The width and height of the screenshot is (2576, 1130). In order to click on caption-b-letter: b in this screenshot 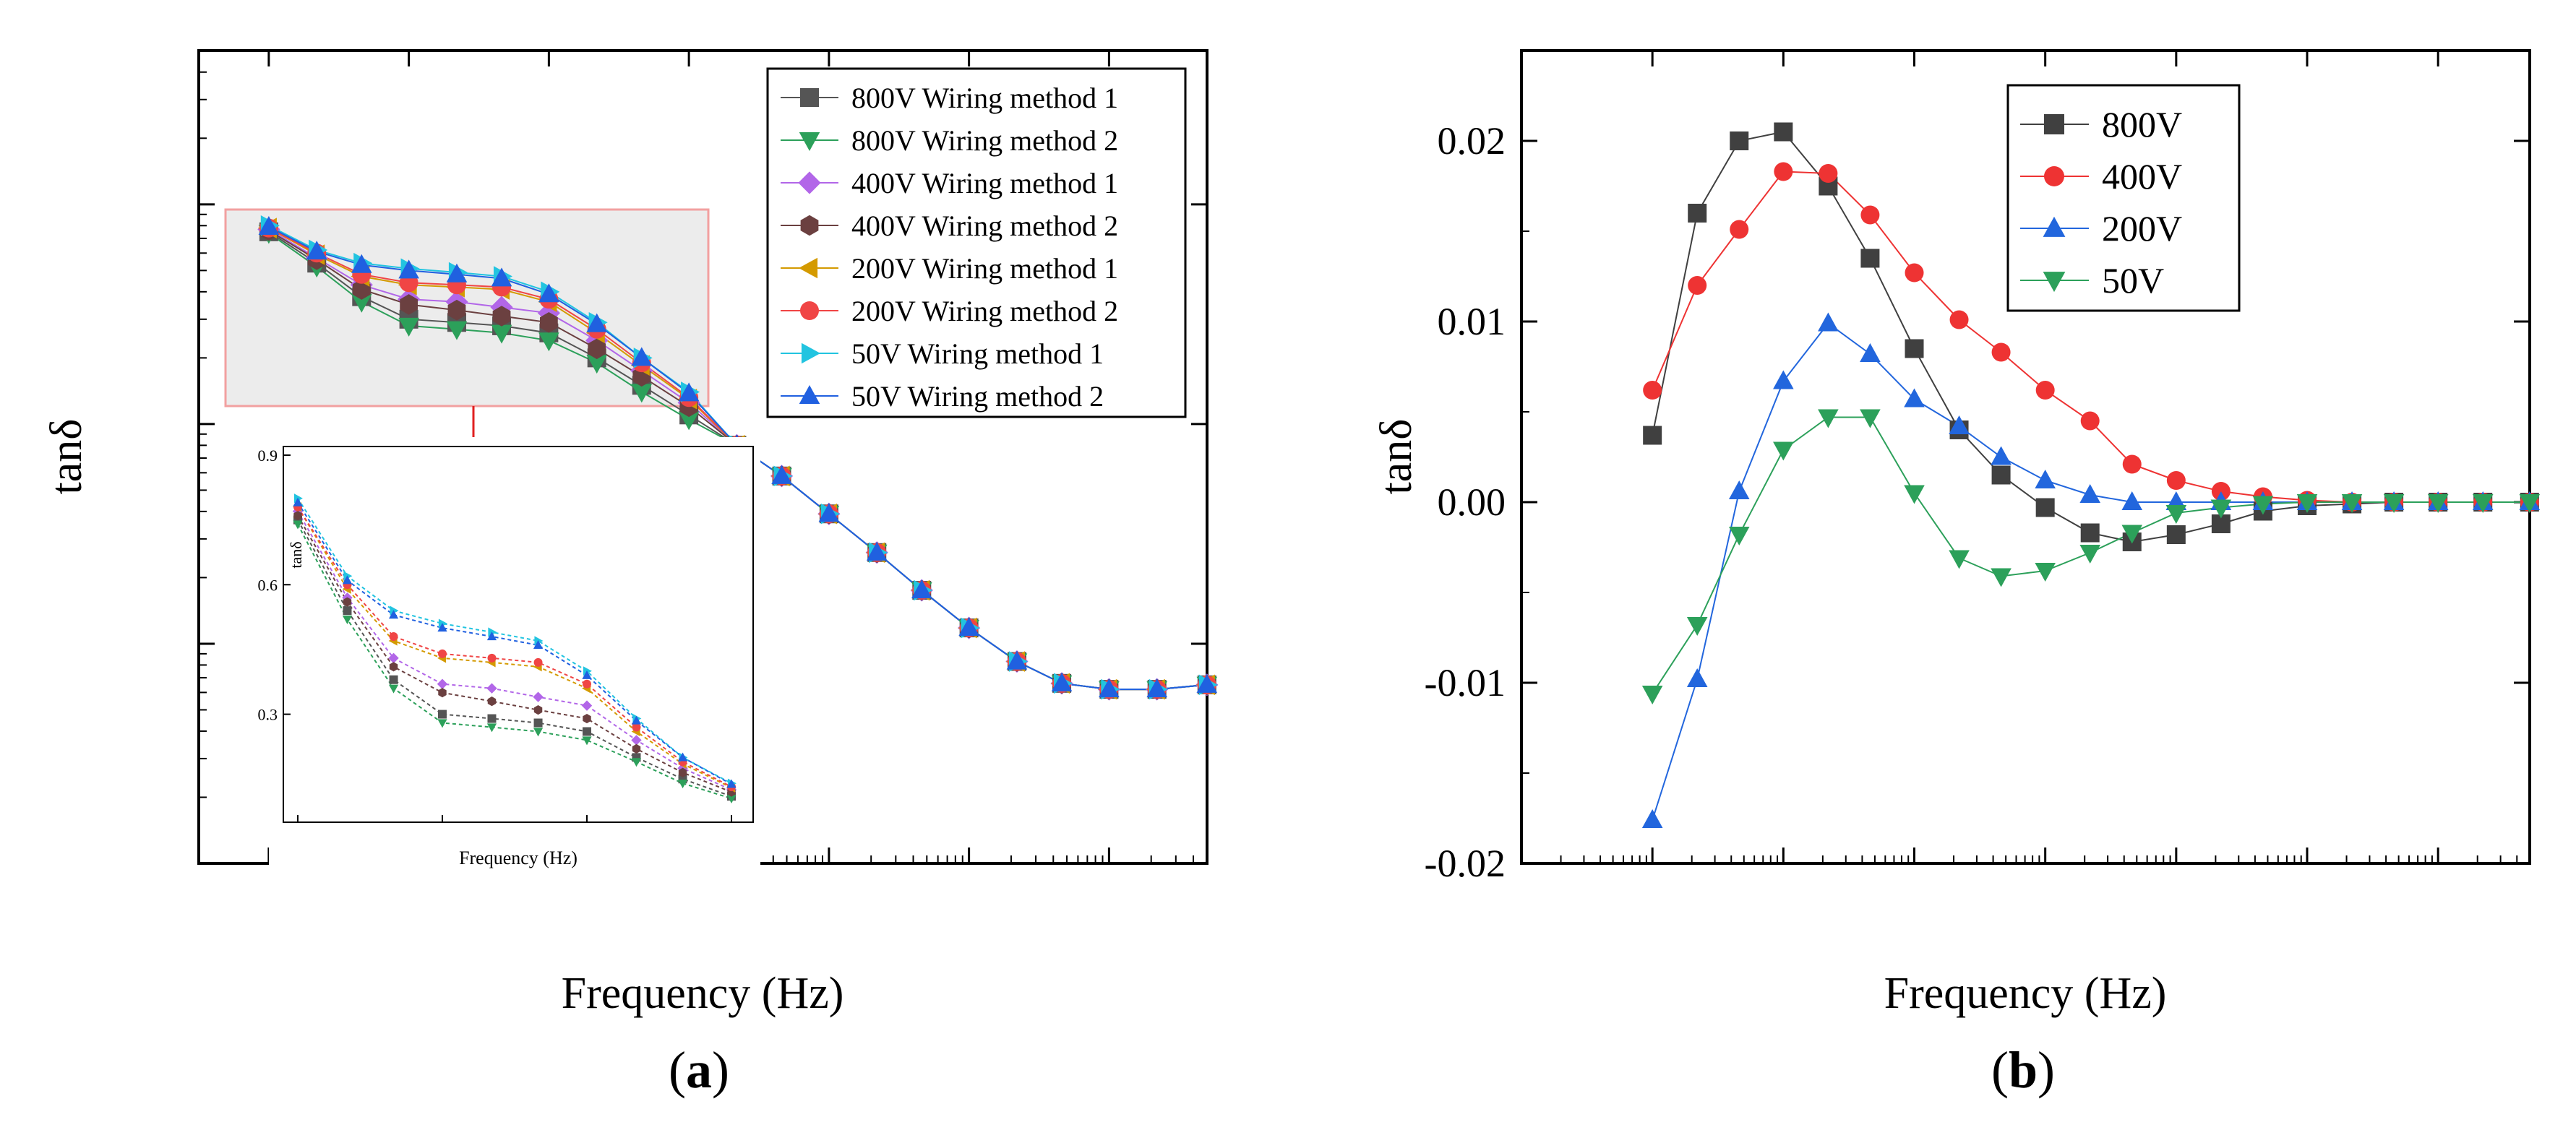, I will do `click(2023, 1070)`.